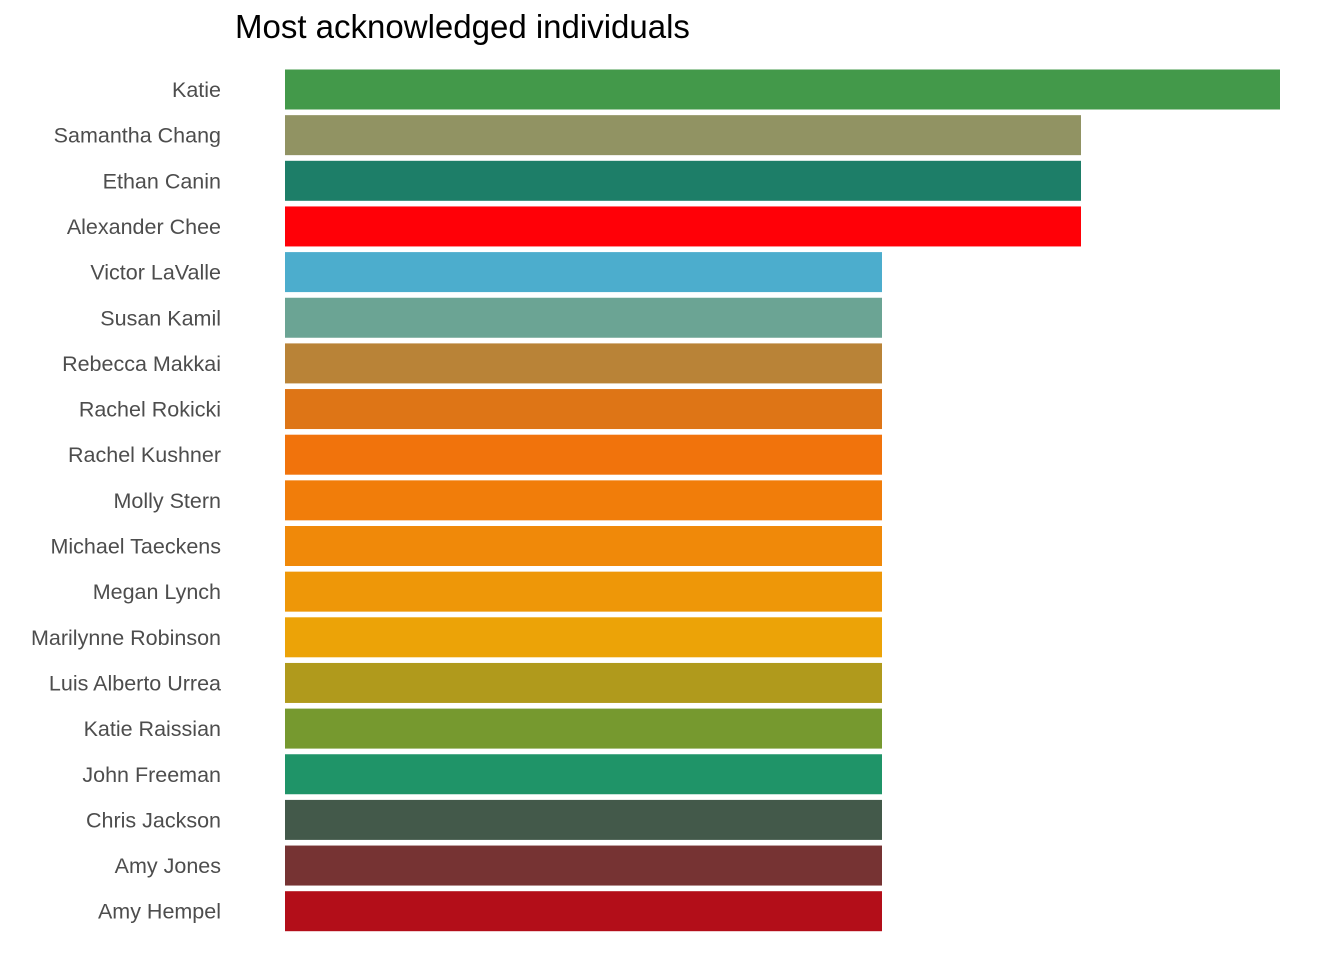 The height and width of the screenshot is (960, 1344). Describe the element at coordinates (157, 592) in the screenshot. I see `category-label: Megan Lynch` at that location.